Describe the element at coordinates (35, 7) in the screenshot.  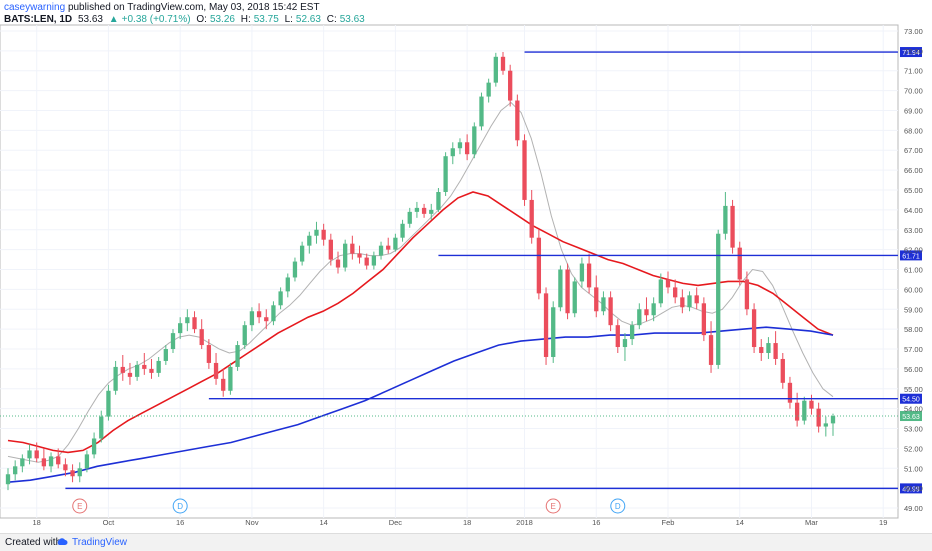
I see `author-link: caseywarning` at that location.